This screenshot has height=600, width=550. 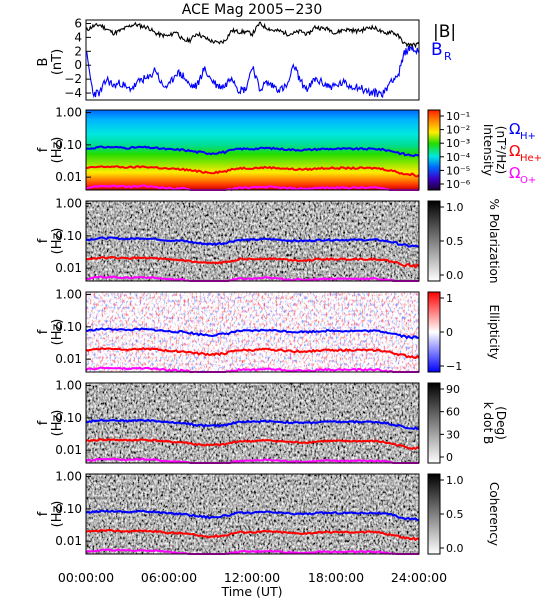 I want to click on x-tick-2: 12:00:00, so click(x=252, y=577).